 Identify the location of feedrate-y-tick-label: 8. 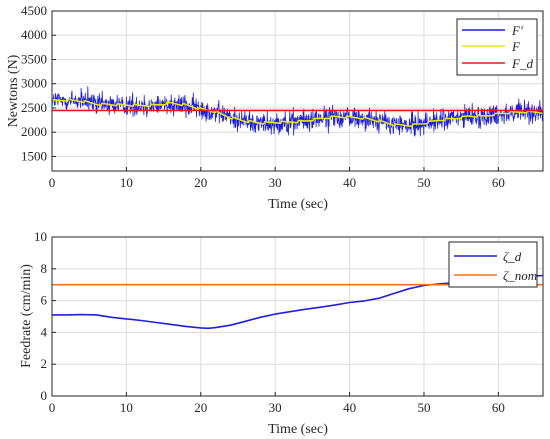
(44, 268).